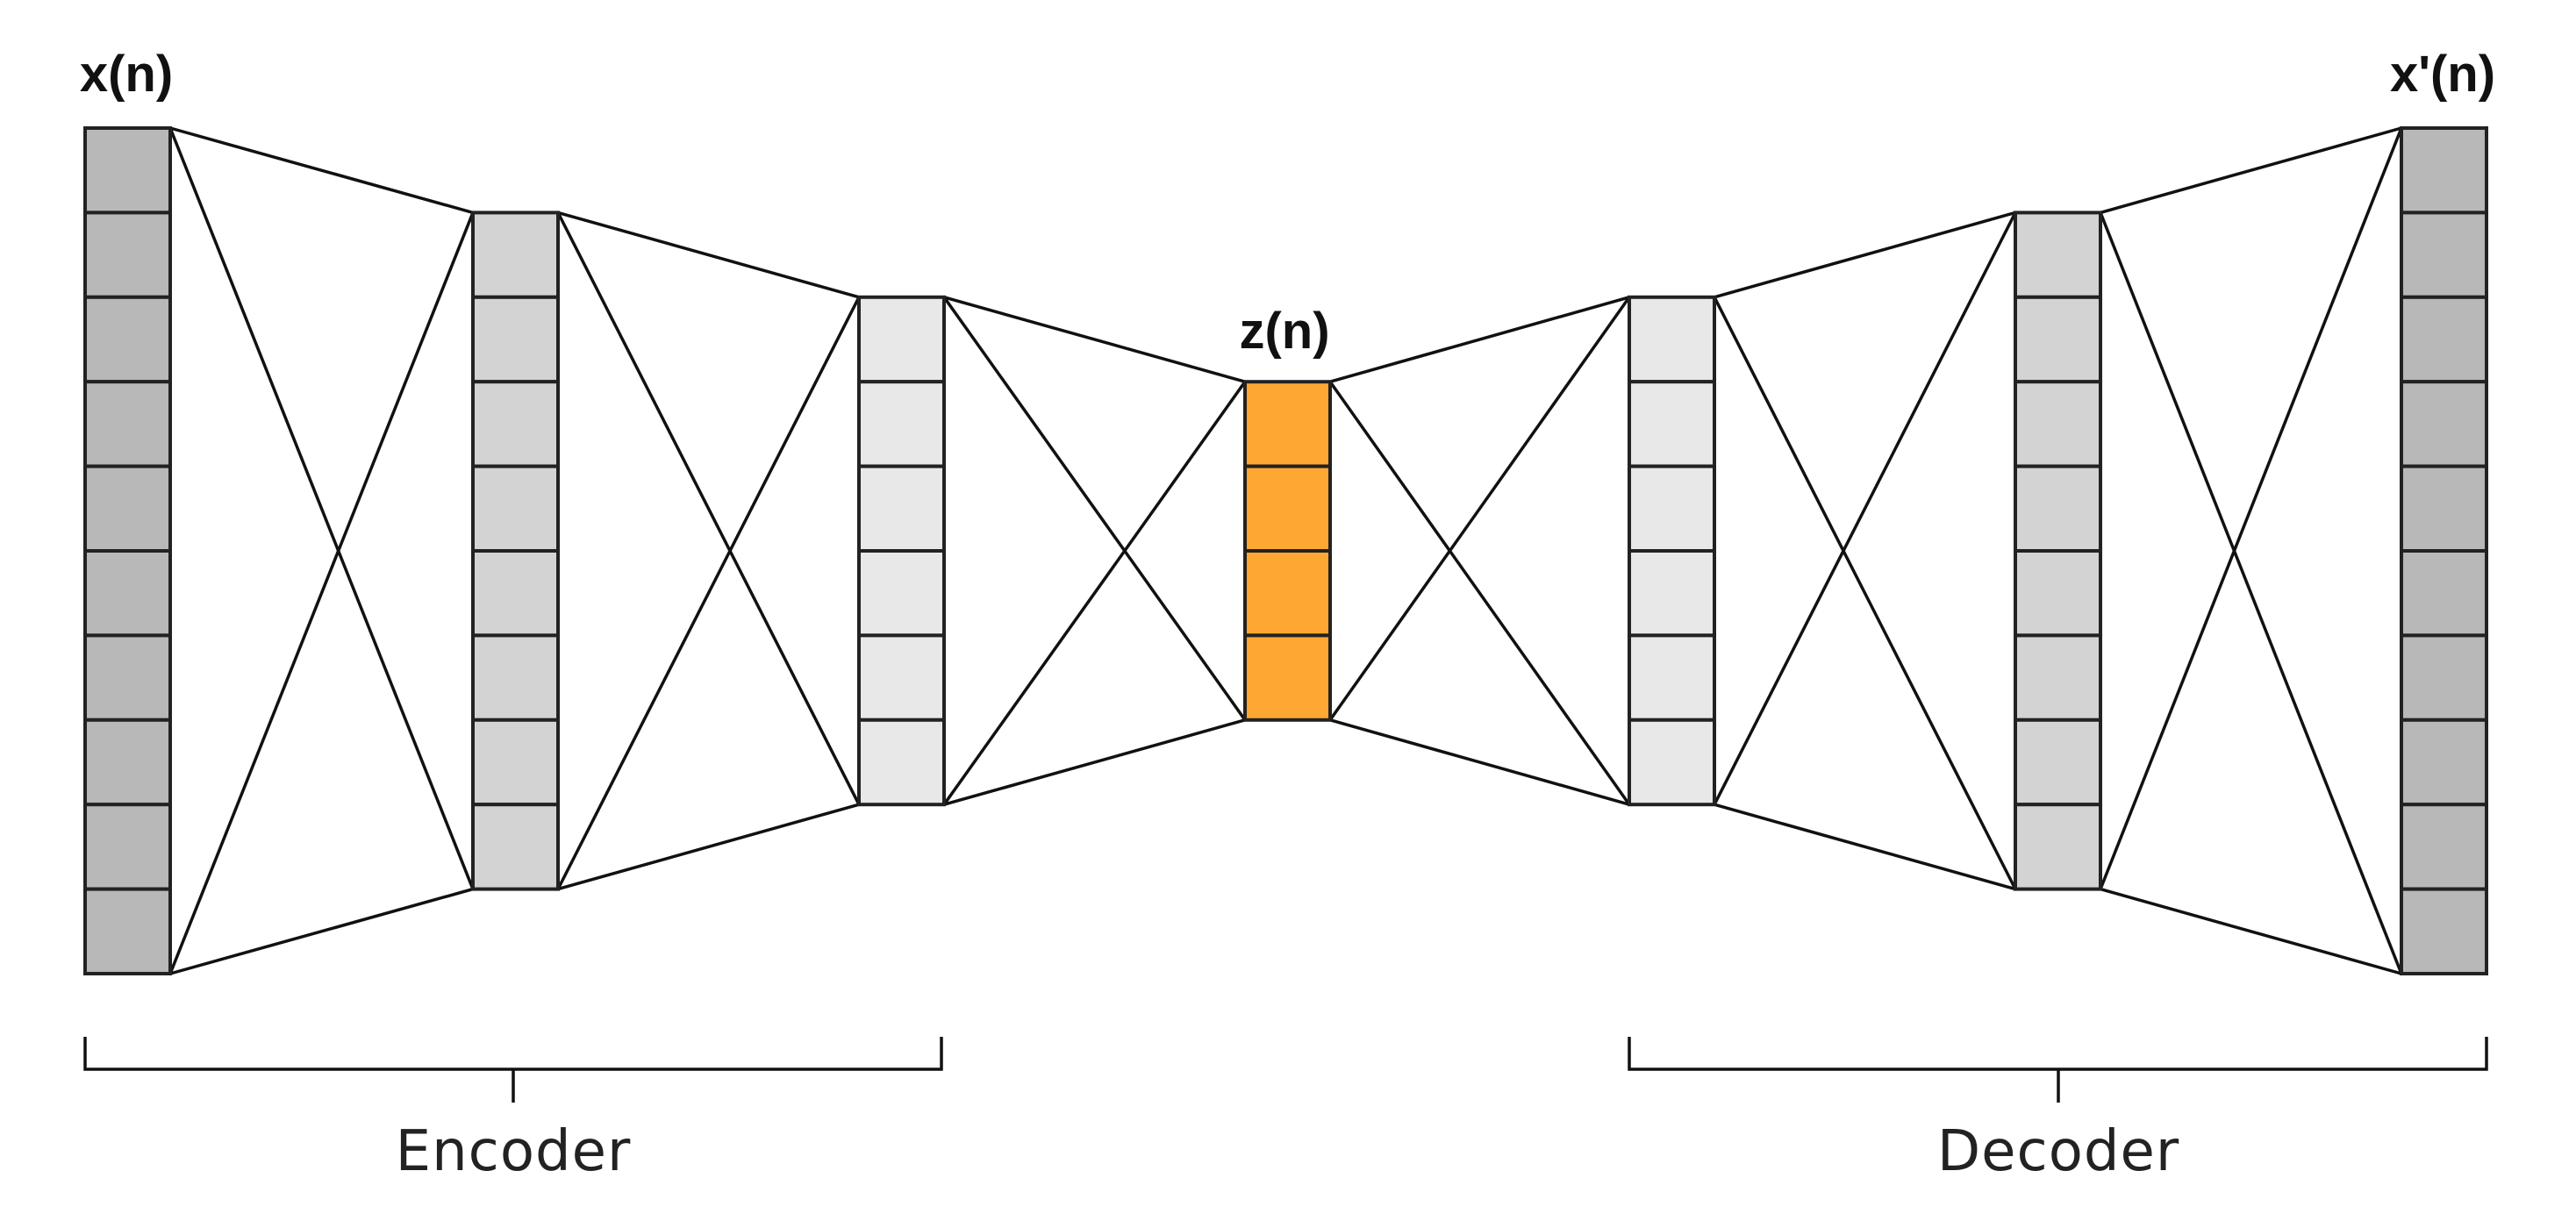 This screenshot has height=1221, width=2576. Describe the element at coordinates (1284, 332) in the screenshot. I see `latent-label: z(n)` at that location.